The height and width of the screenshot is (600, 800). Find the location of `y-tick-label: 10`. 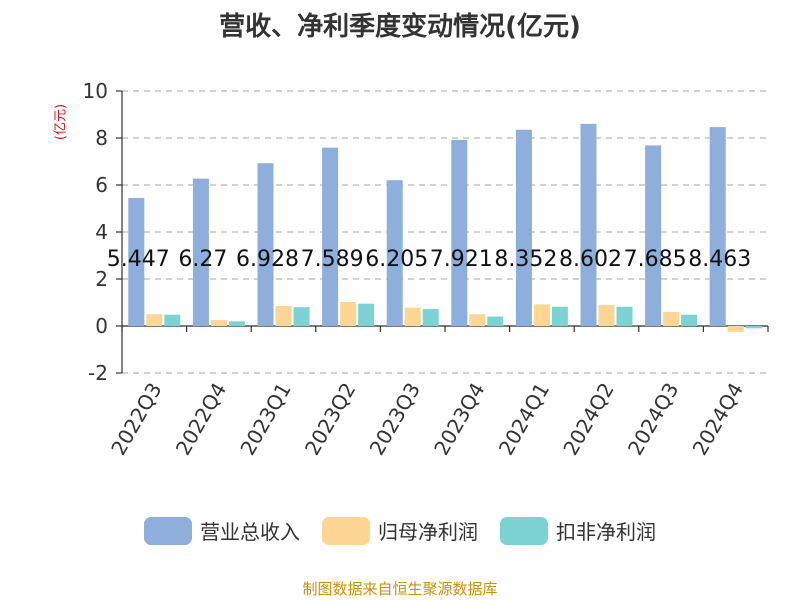

y-tick-label: 10 is located at coordinates (95, 91).